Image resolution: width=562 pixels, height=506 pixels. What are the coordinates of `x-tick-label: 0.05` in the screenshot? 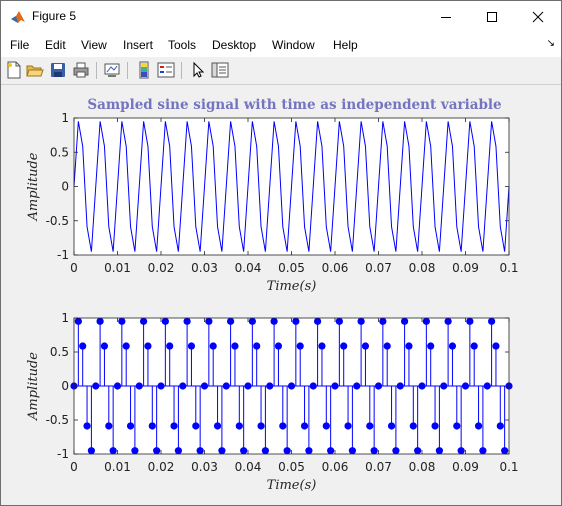 It's located at (291, 467).